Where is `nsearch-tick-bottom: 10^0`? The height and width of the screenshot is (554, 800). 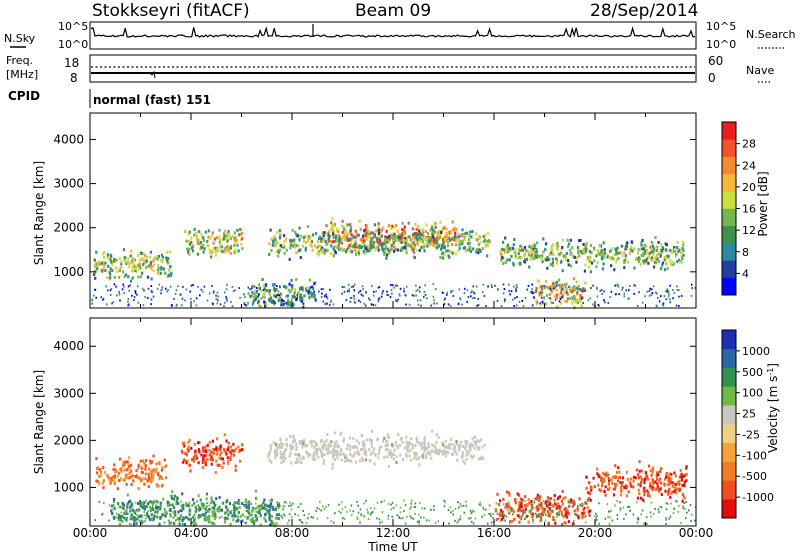
nsearch-tick-bottom: 10^0 is located at coordinates (721, 44).